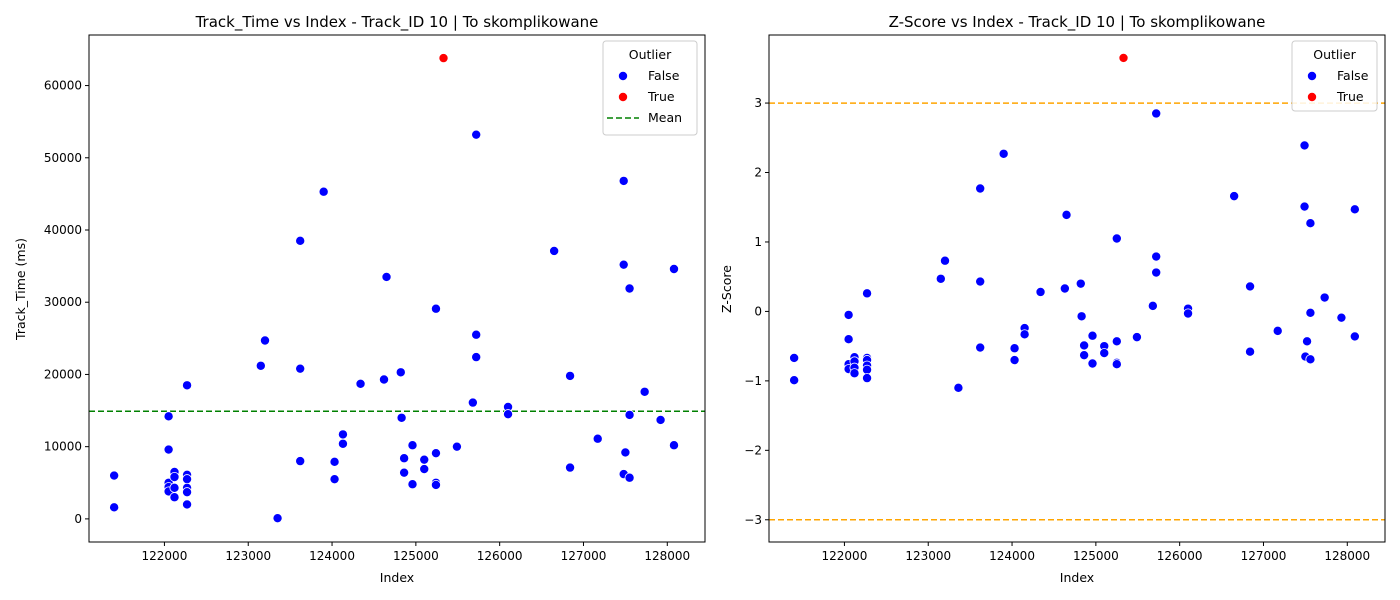 The width and height of the screenshot is (1400, 600). What do you see at coordinates (650, 88) in the screenshot?
I see `legend: Outlier False True Mean` at bounding box center [650, 88].